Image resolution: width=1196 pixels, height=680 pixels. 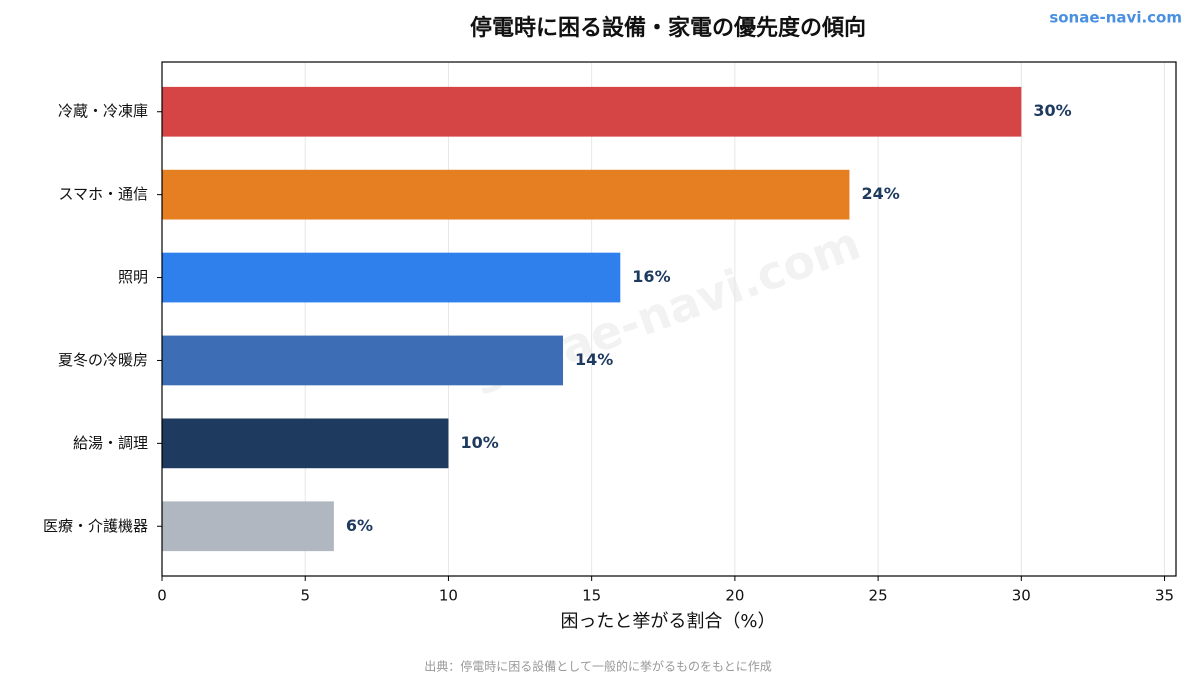 I want to click on x-tick-label: 25, so click(x=878, y=596).